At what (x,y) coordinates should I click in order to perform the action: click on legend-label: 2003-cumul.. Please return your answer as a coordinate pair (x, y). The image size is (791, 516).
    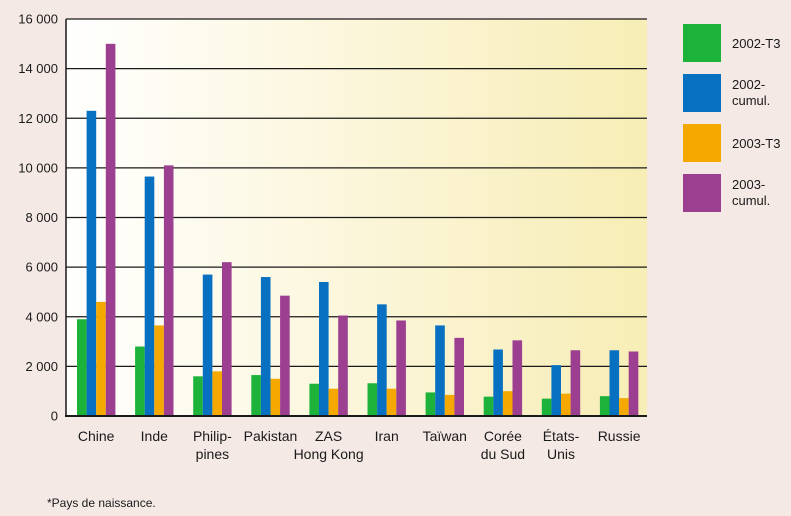
    Looking at the image, I should click on (751, 192).